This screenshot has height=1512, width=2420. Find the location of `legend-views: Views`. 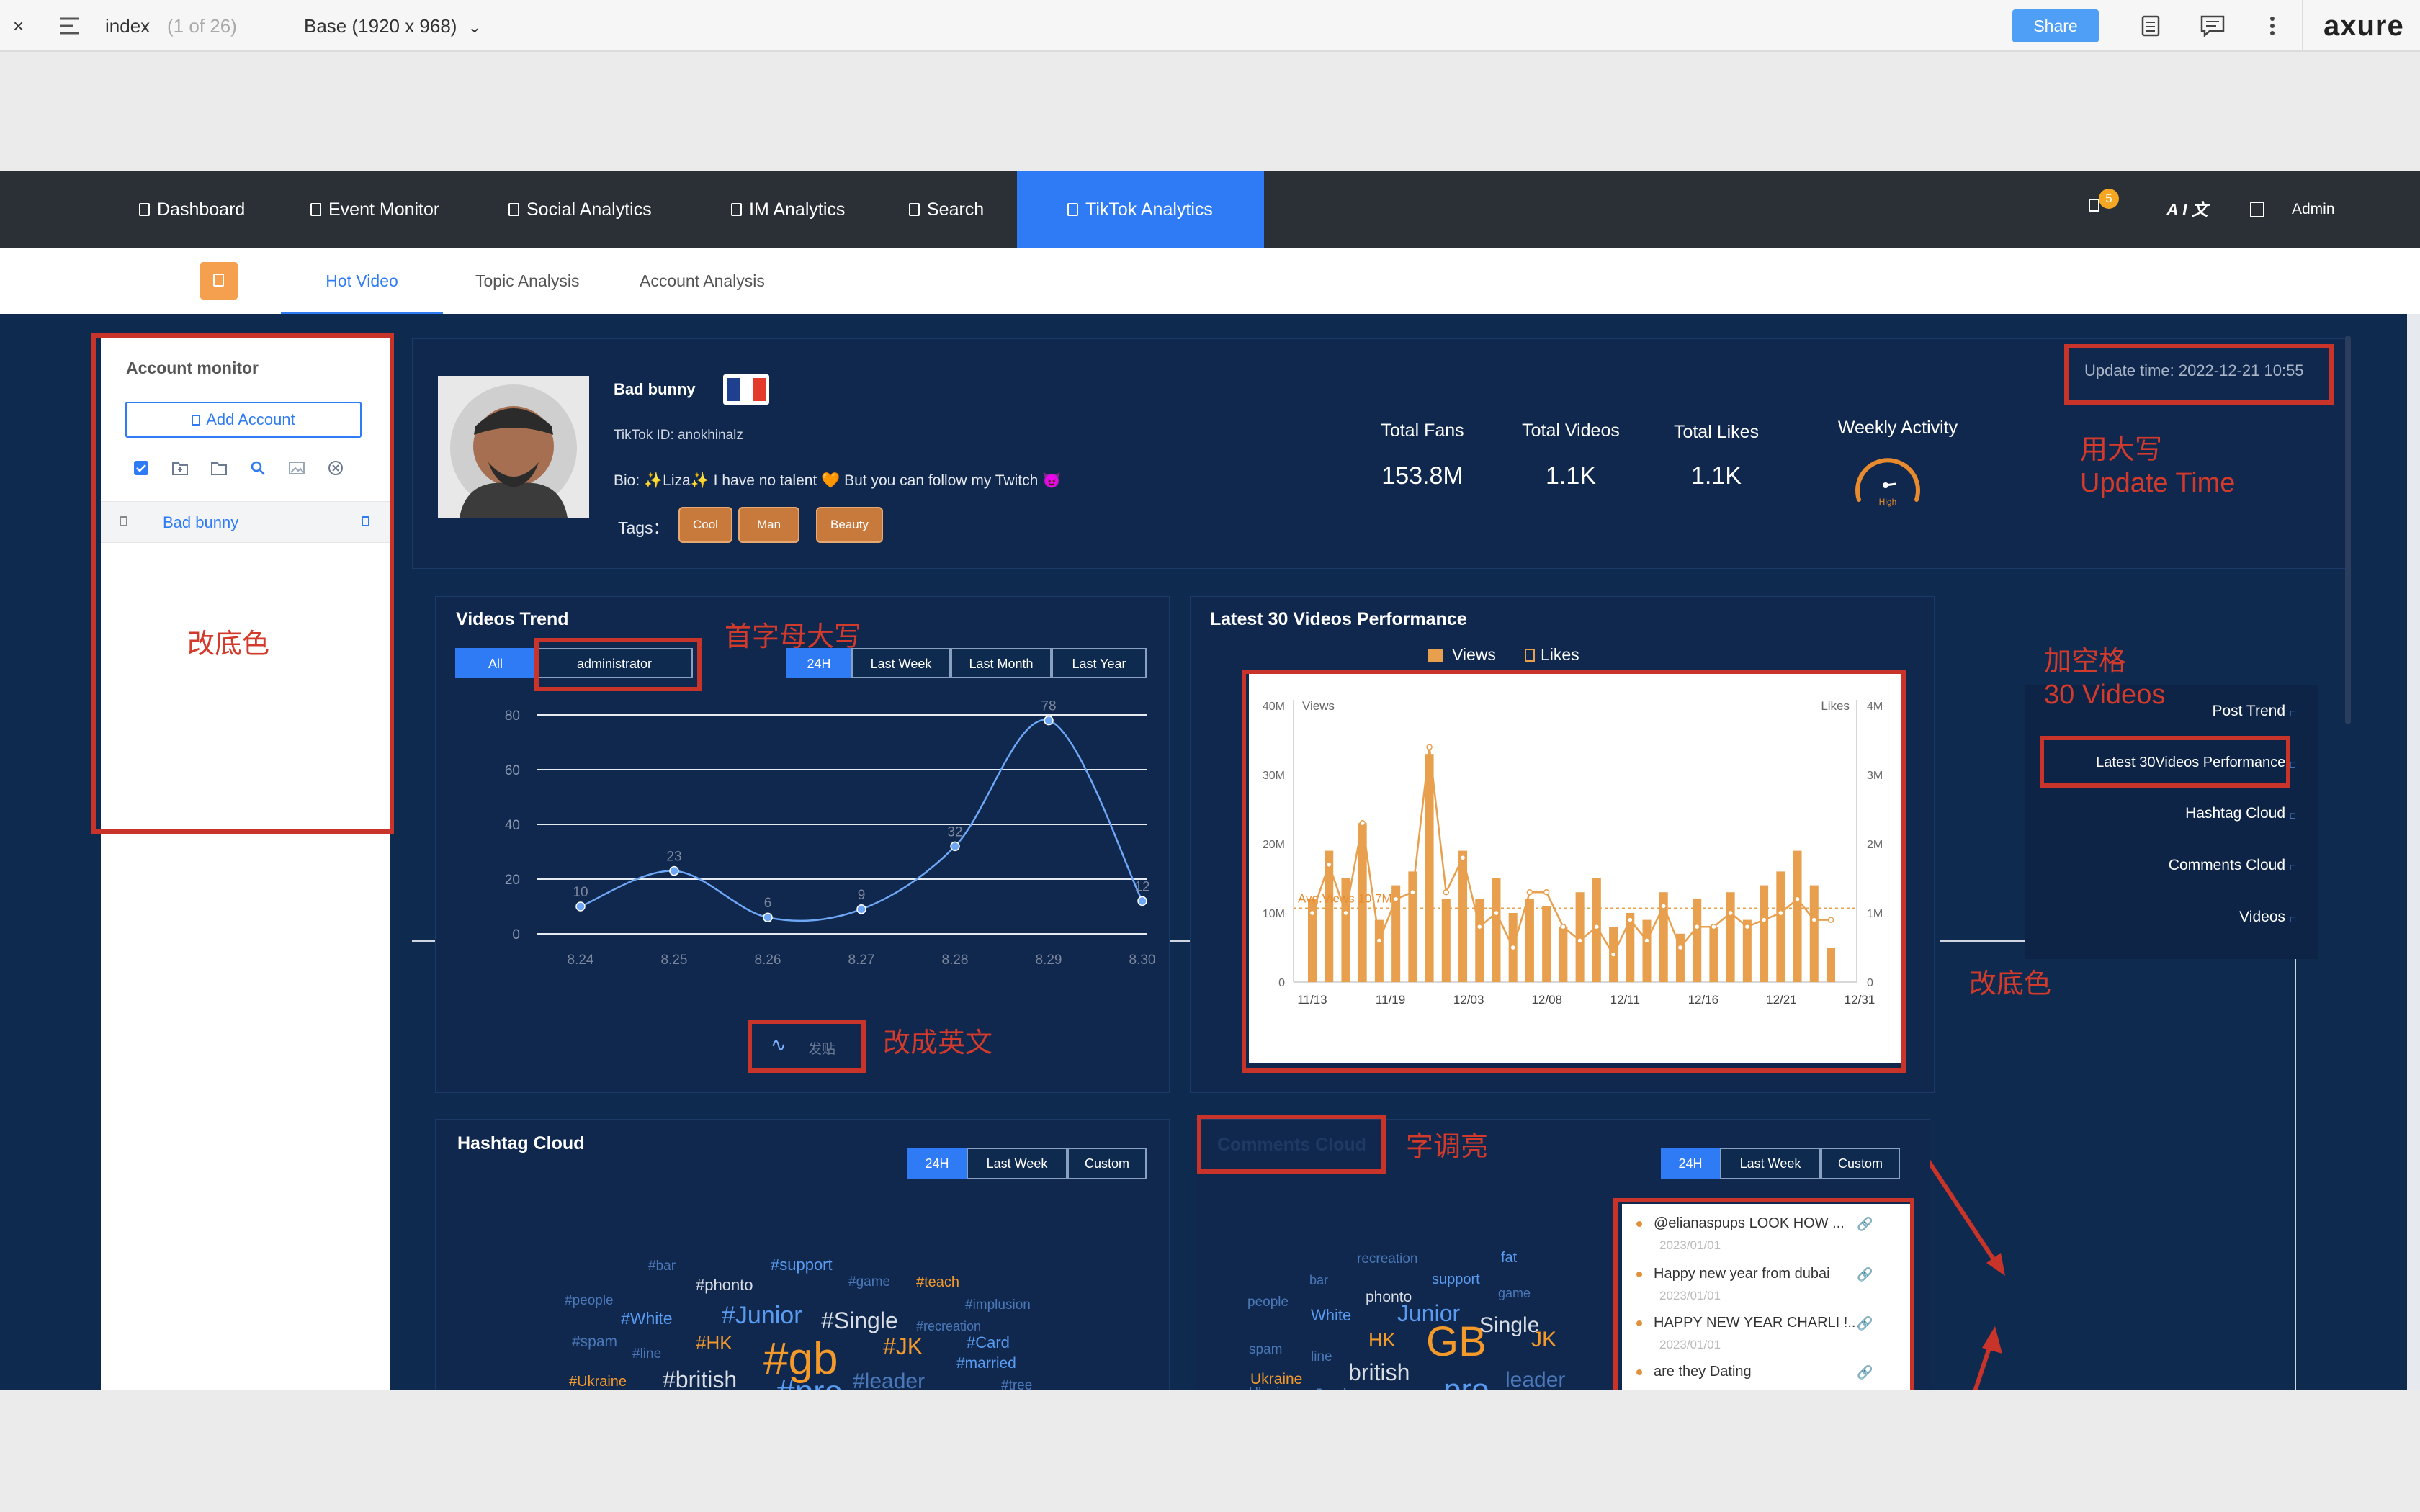

legend-views: Views is located at coordinates (1462, 655).